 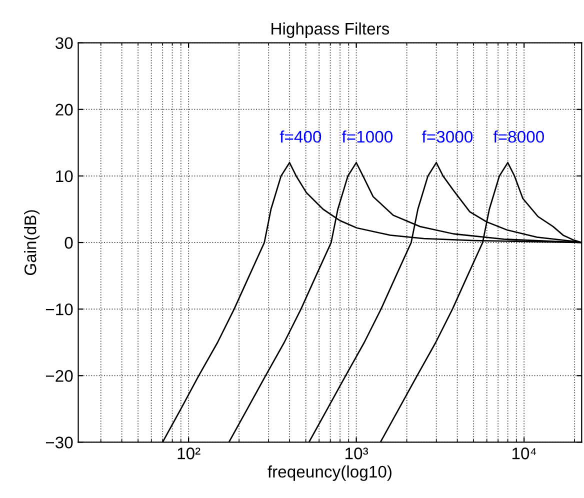 What do you see at coordinates (301, 136) in the screenshot?
I see `annotation: f=400` at bounding box center [301, 136].